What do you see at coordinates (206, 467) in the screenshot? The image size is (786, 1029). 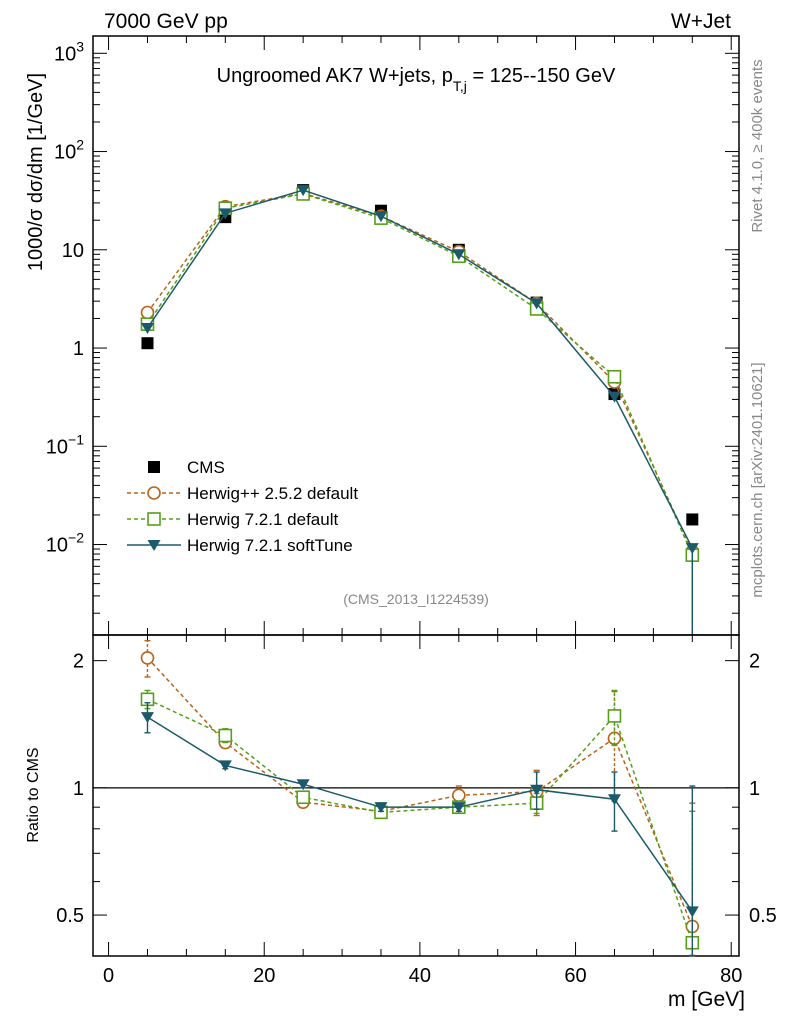 I see `legend-label: CMS` at bounding box center [206, 467].